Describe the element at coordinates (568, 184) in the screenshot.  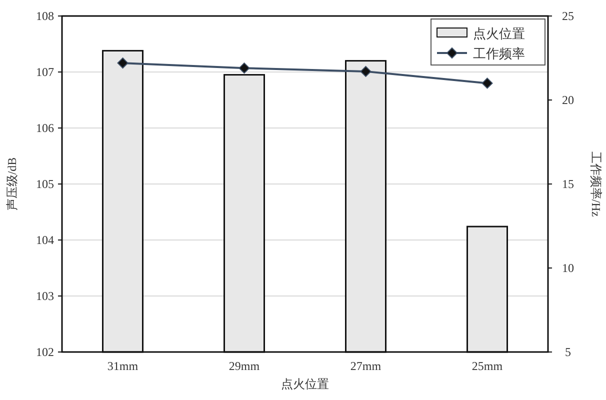
I see `y2-tick-label: 15` at that location.